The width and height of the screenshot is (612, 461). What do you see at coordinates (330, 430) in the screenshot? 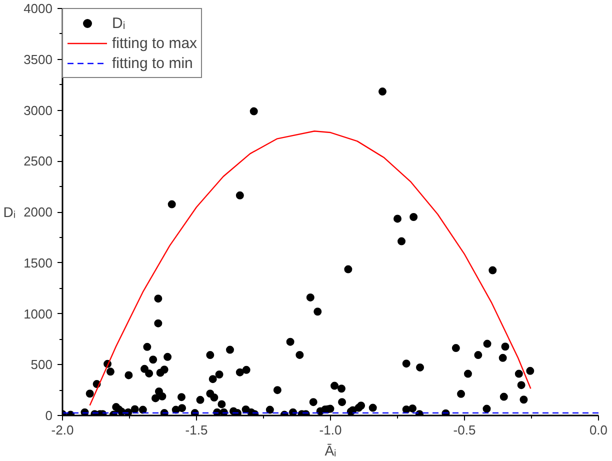
I see `x-tick-label: -1.0` at bounding box center [330, 430].